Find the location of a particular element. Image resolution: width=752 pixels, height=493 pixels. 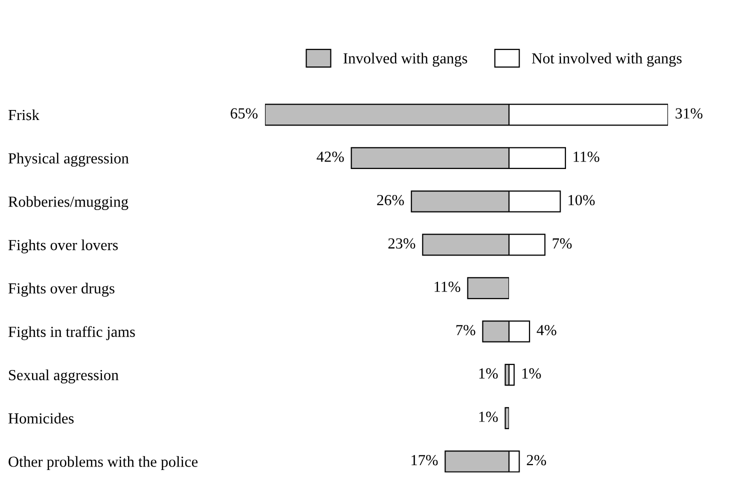

y-tick-label: Homicides is located at coordinates (41, 418).